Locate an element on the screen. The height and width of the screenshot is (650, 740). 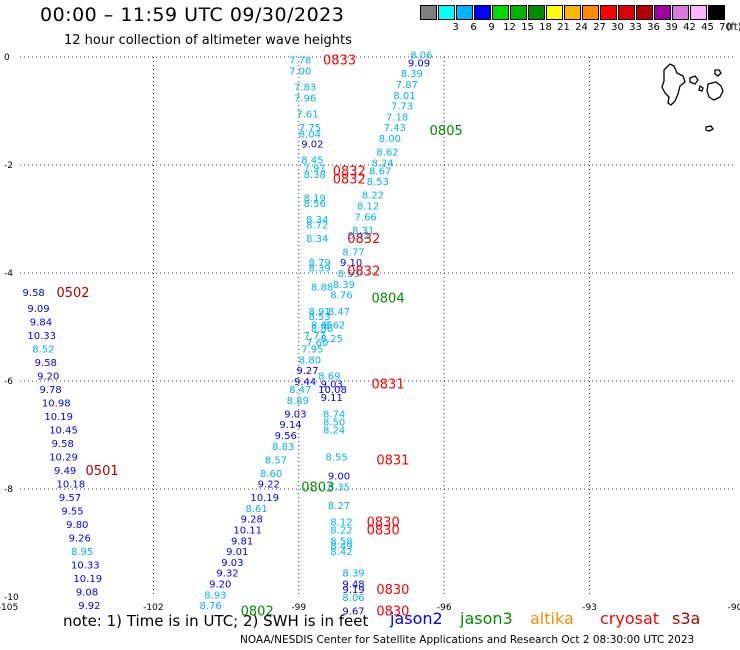
swh-value: 8.19 is located at coordinates (315, 198).